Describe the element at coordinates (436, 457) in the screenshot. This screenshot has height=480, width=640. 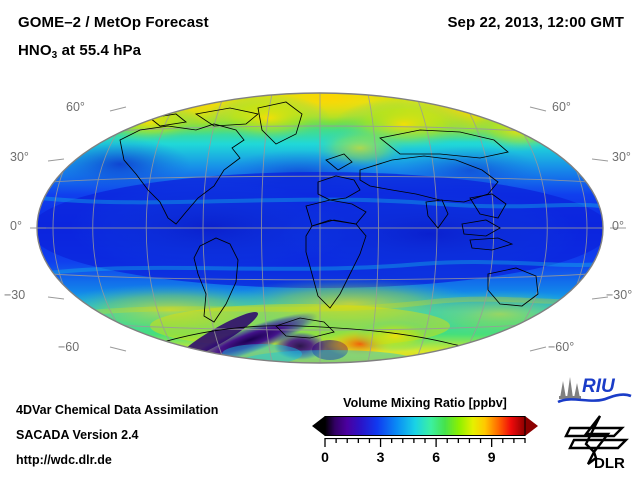
I see `colorbar-tick-label-2: 6` at that location.